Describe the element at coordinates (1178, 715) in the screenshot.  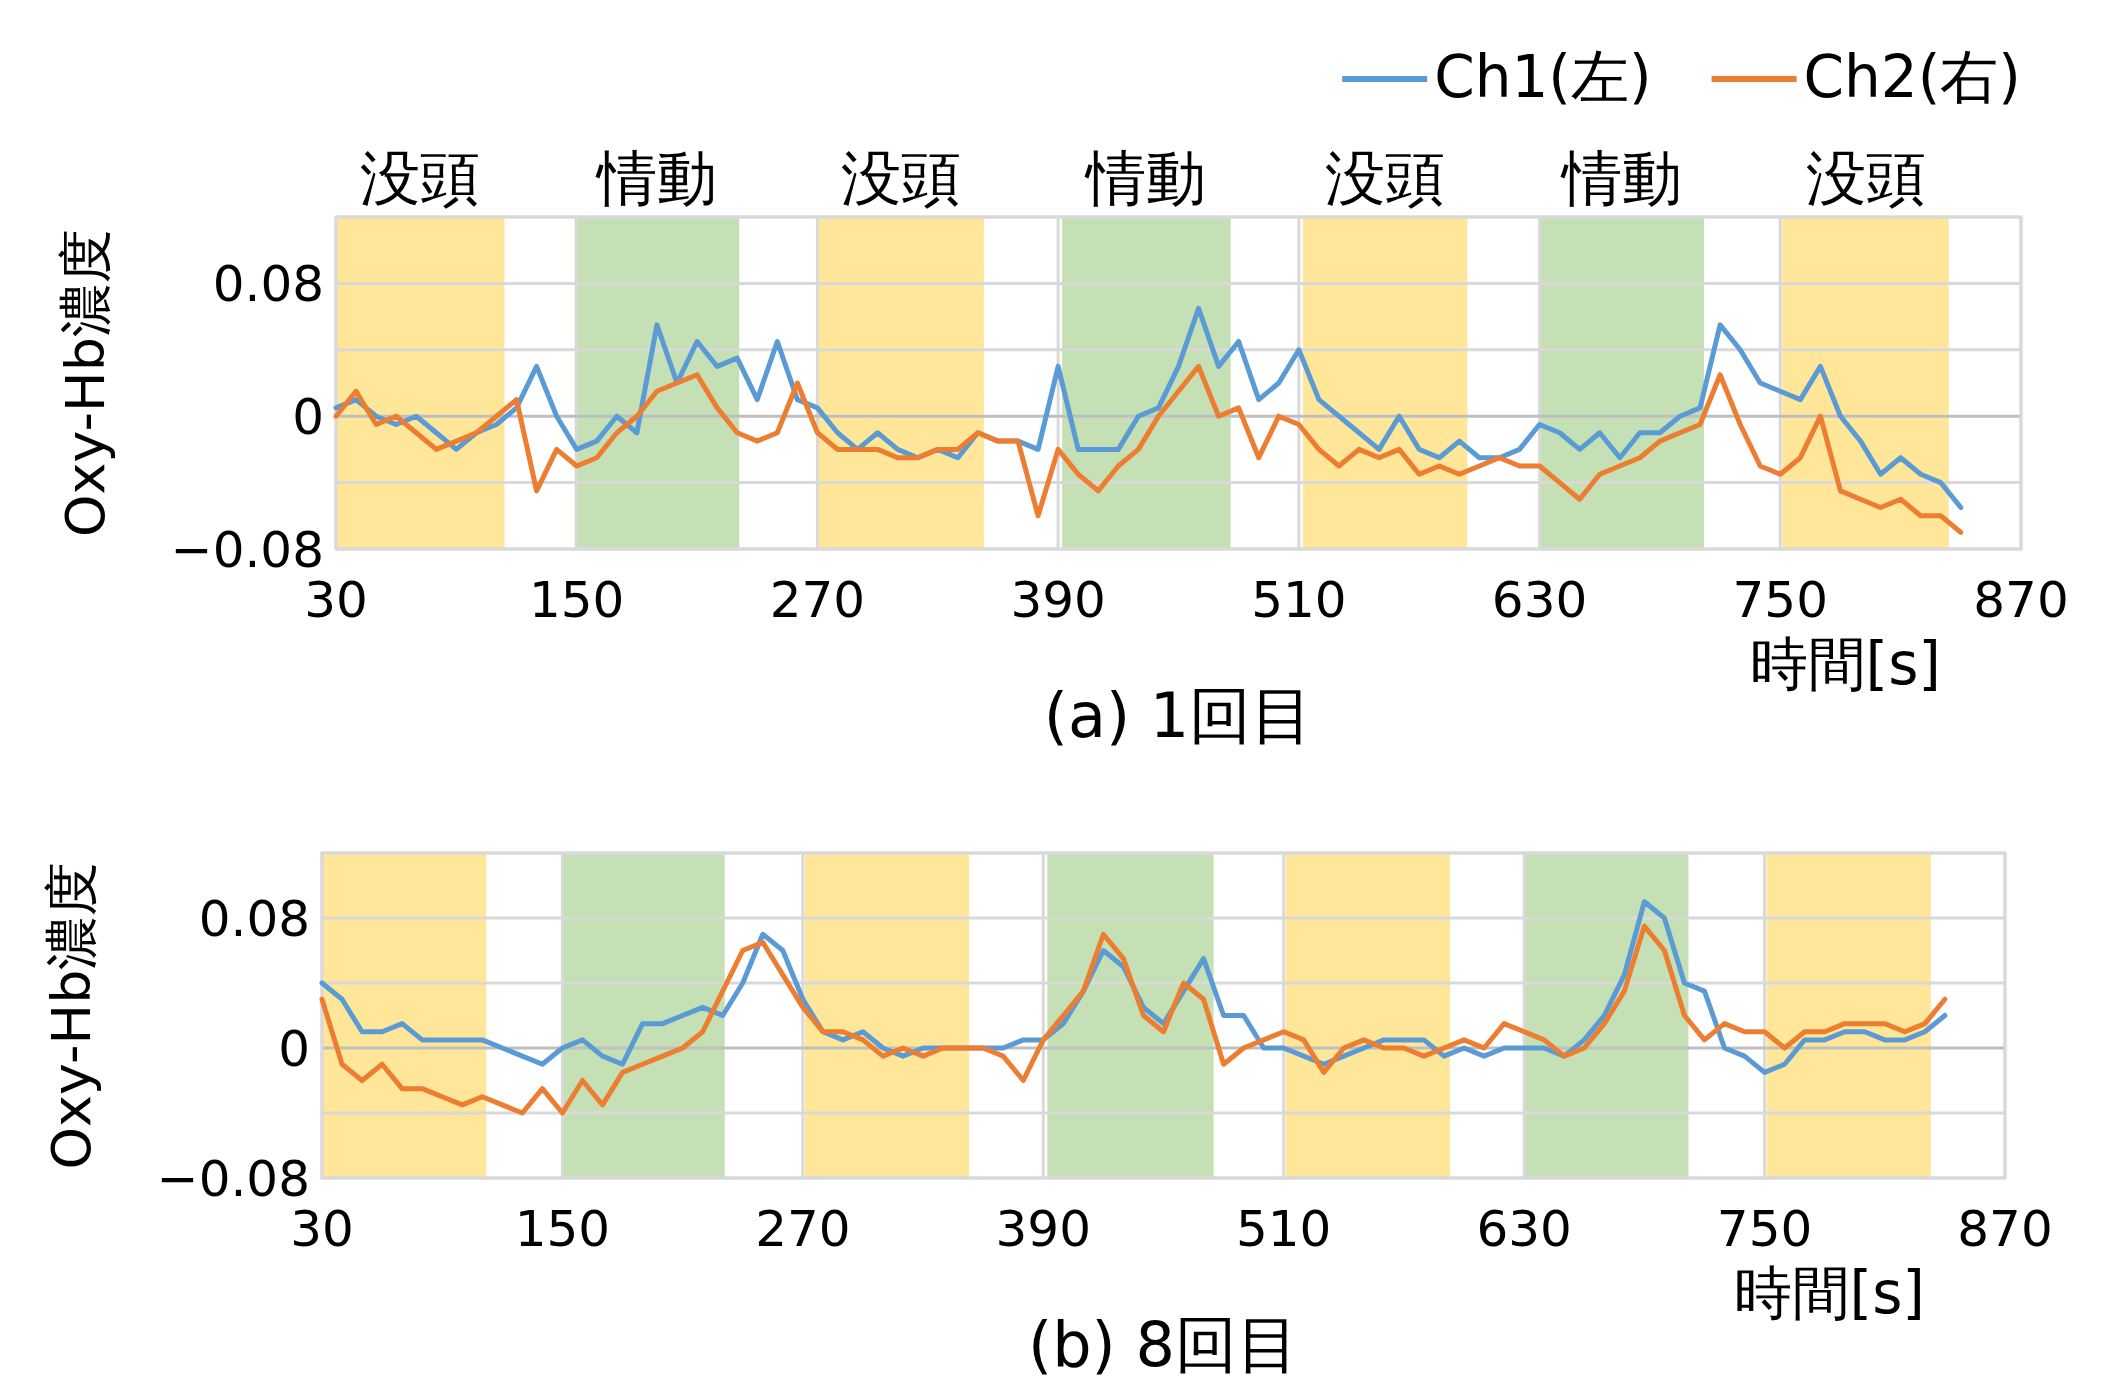
I see `text: (a) 1回目` at that location.